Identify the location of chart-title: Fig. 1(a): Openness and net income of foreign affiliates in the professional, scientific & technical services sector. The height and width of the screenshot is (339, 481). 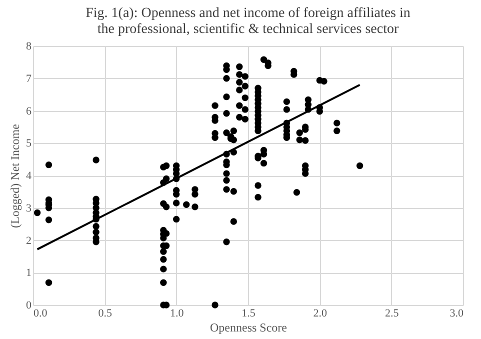
(248, 21).